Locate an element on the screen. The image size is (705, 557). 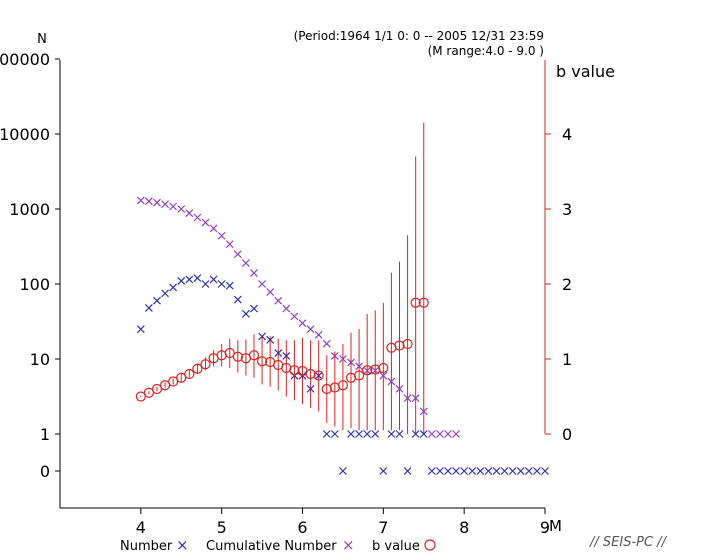
legend: Number × Cumulative Number × b value is located at coordinates (278, 545).